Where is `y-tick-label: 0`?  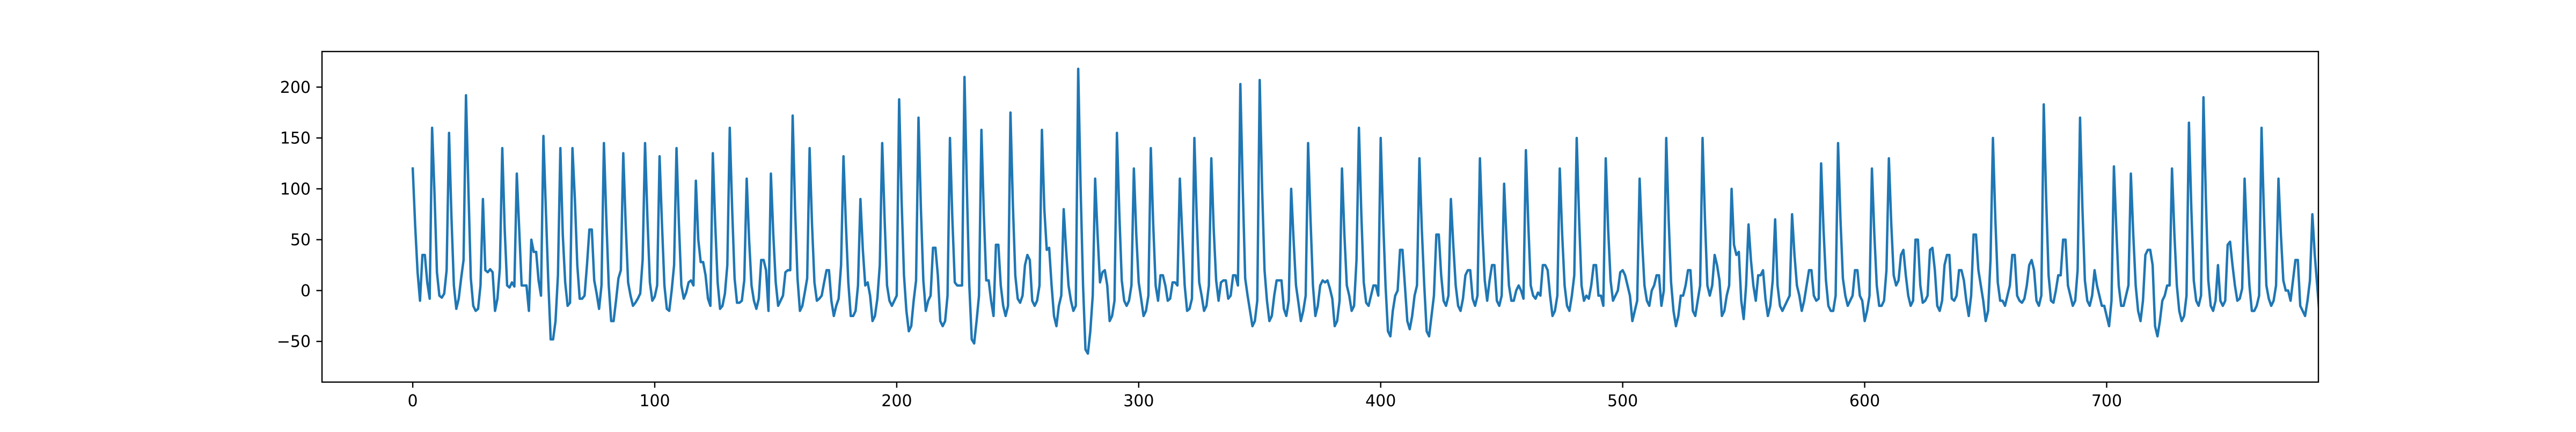
y-tick-label: 0 is located at coordinates (306, 291).